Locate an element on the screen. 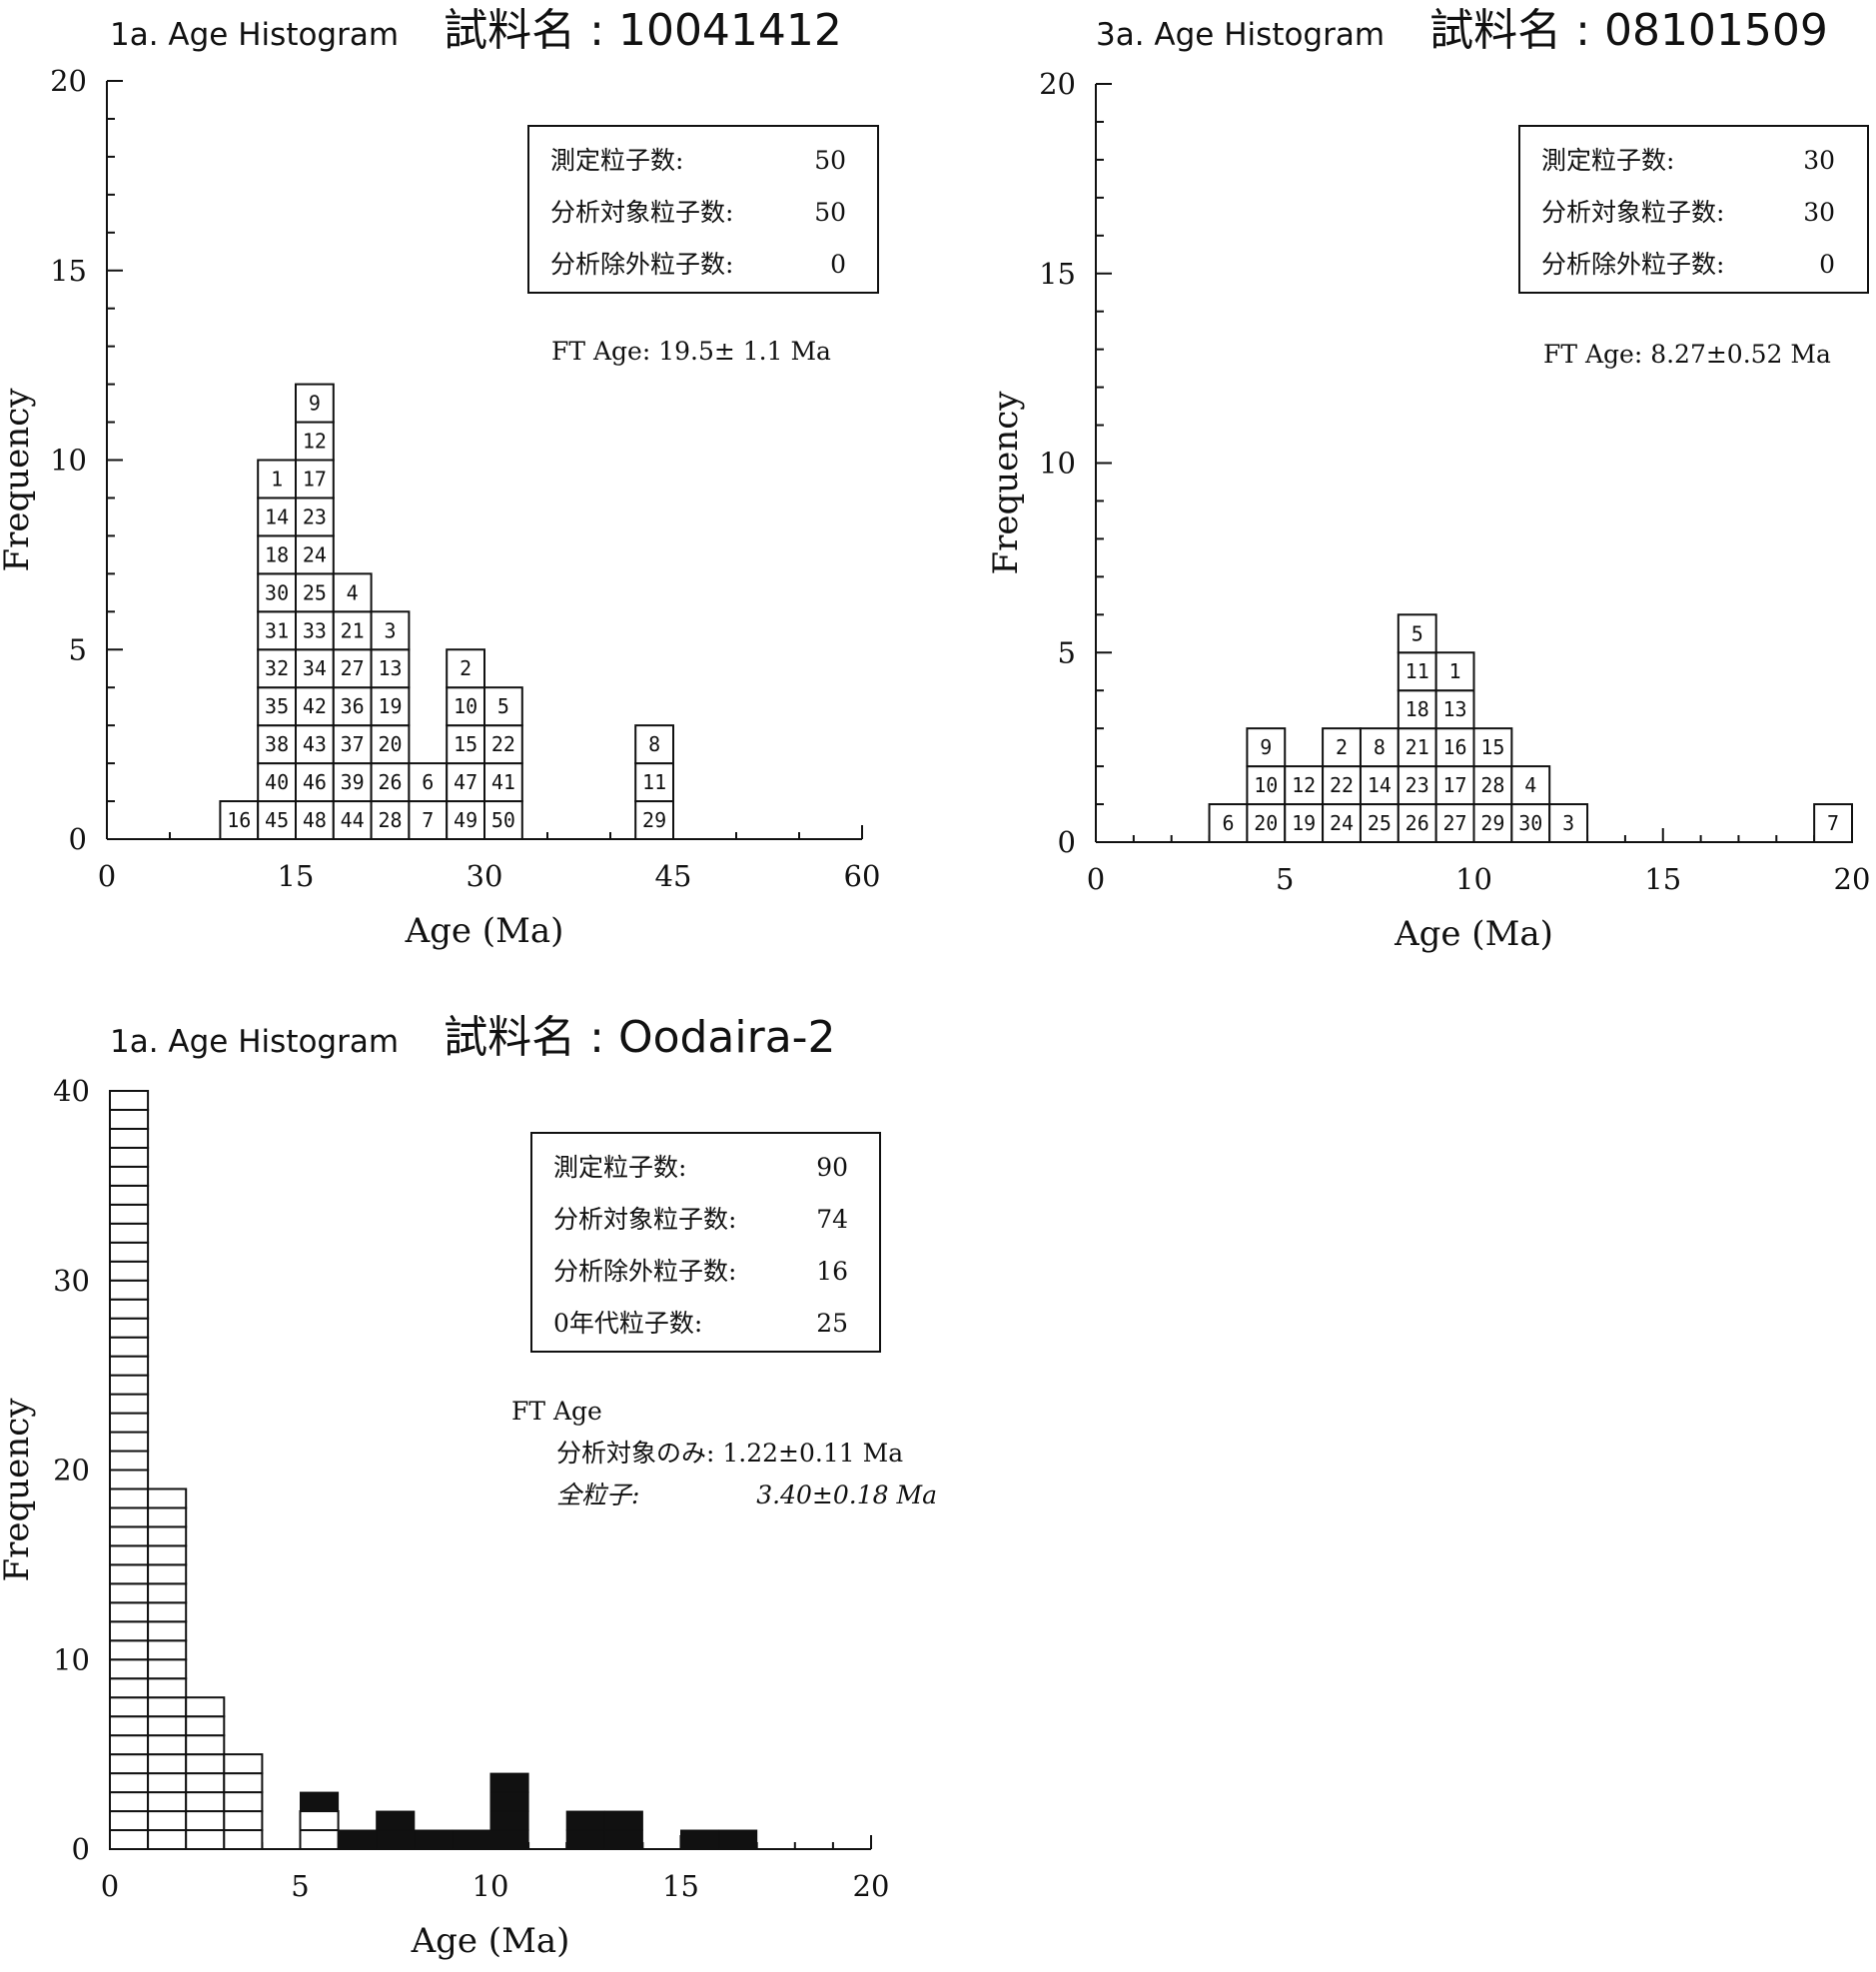 The width and height of the screenshot is (1876, 1972). grain-number: 4 is located at coordinates (353, 592).